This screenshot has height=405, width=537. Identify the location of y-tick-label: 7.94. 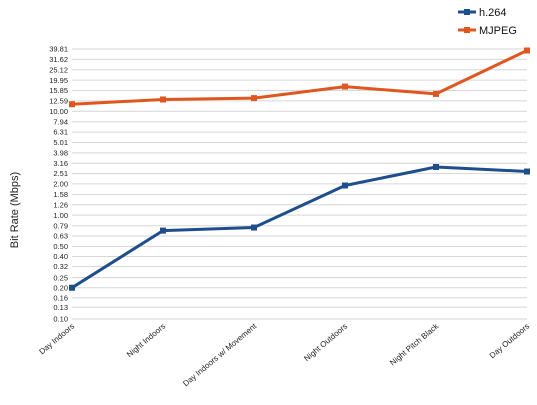
(60, 121).